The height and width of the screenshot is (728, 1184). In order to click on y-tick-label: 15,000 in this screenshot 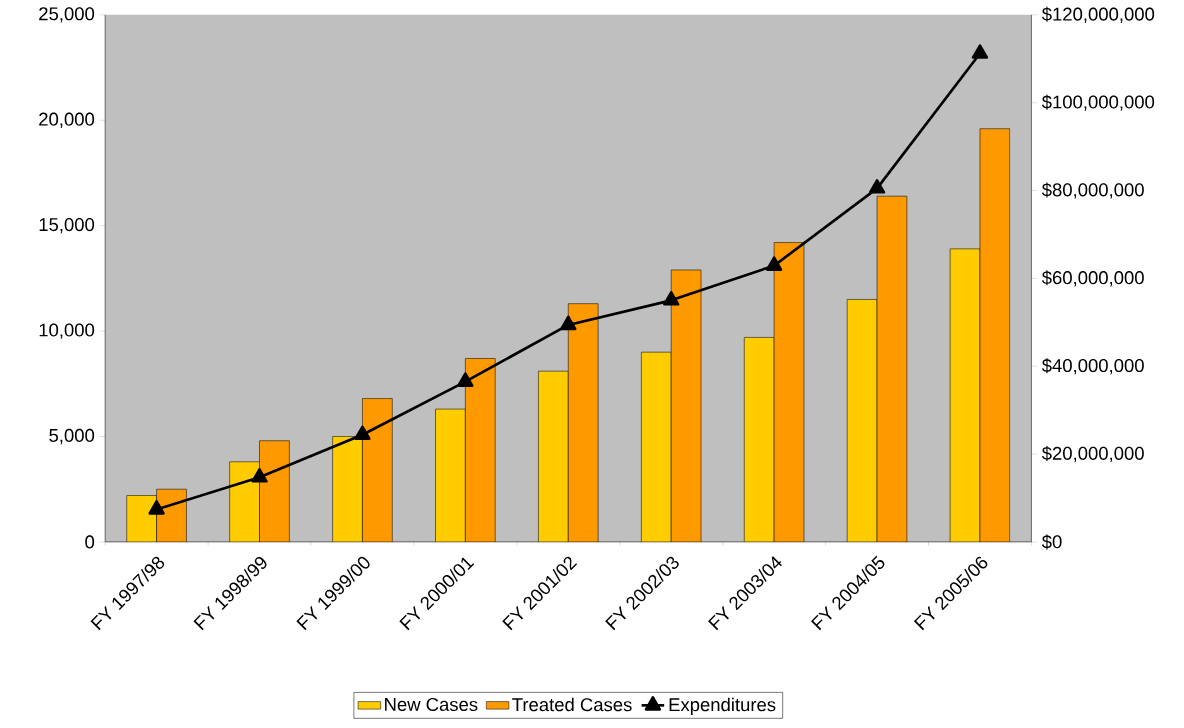, I will do `click(67, 225)`.